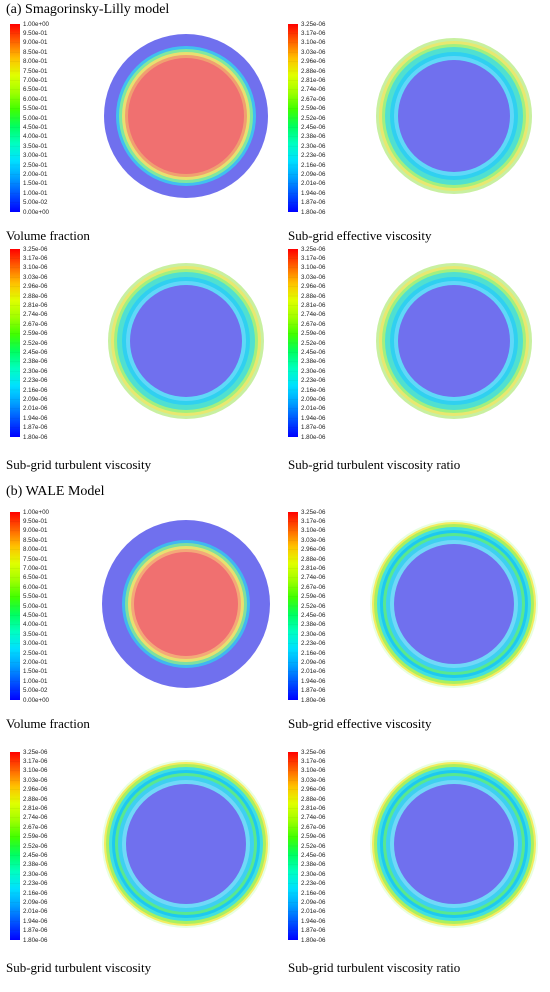 This screenshot has height=992, width=550. Describe the element at coordinates (35, 174) in the screenshot. I see `colorbar-tick-label: 2.00e-01` at that location.